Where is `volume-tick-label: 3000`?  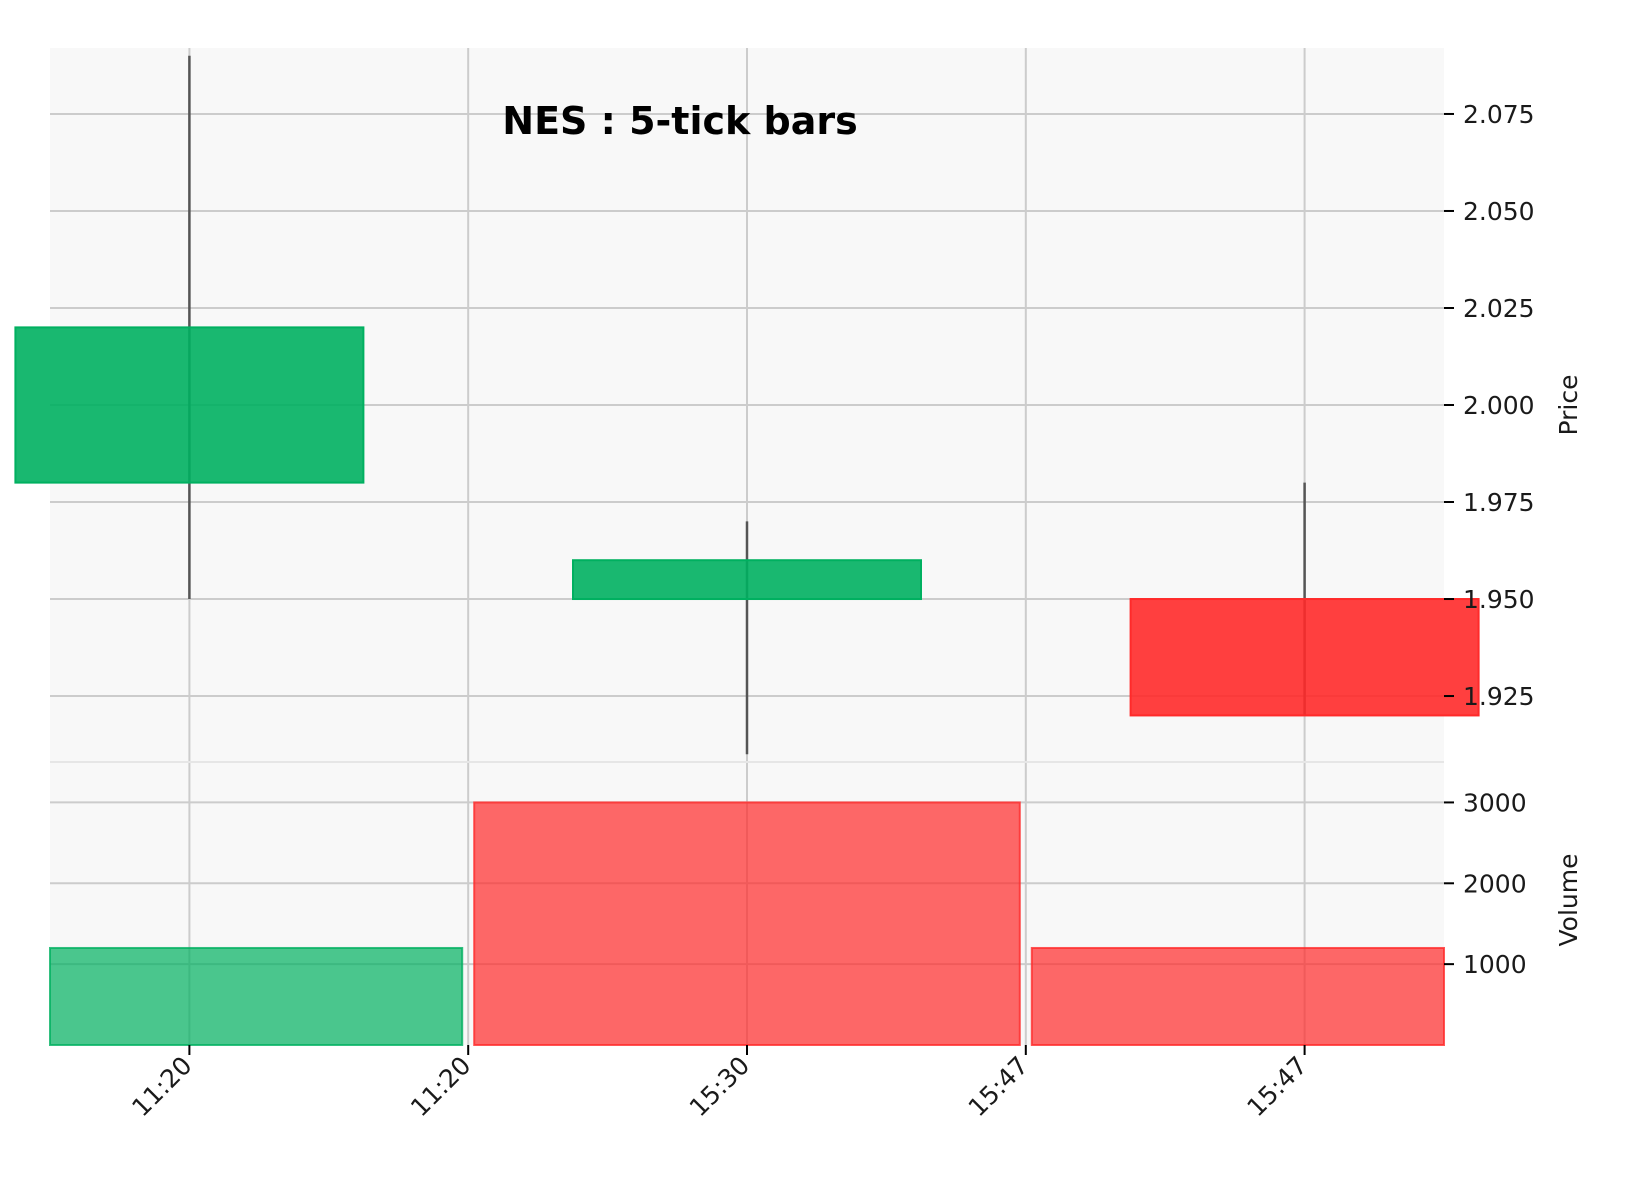
volume-tick-label: 3000 is located at coordinates (1495, 802).